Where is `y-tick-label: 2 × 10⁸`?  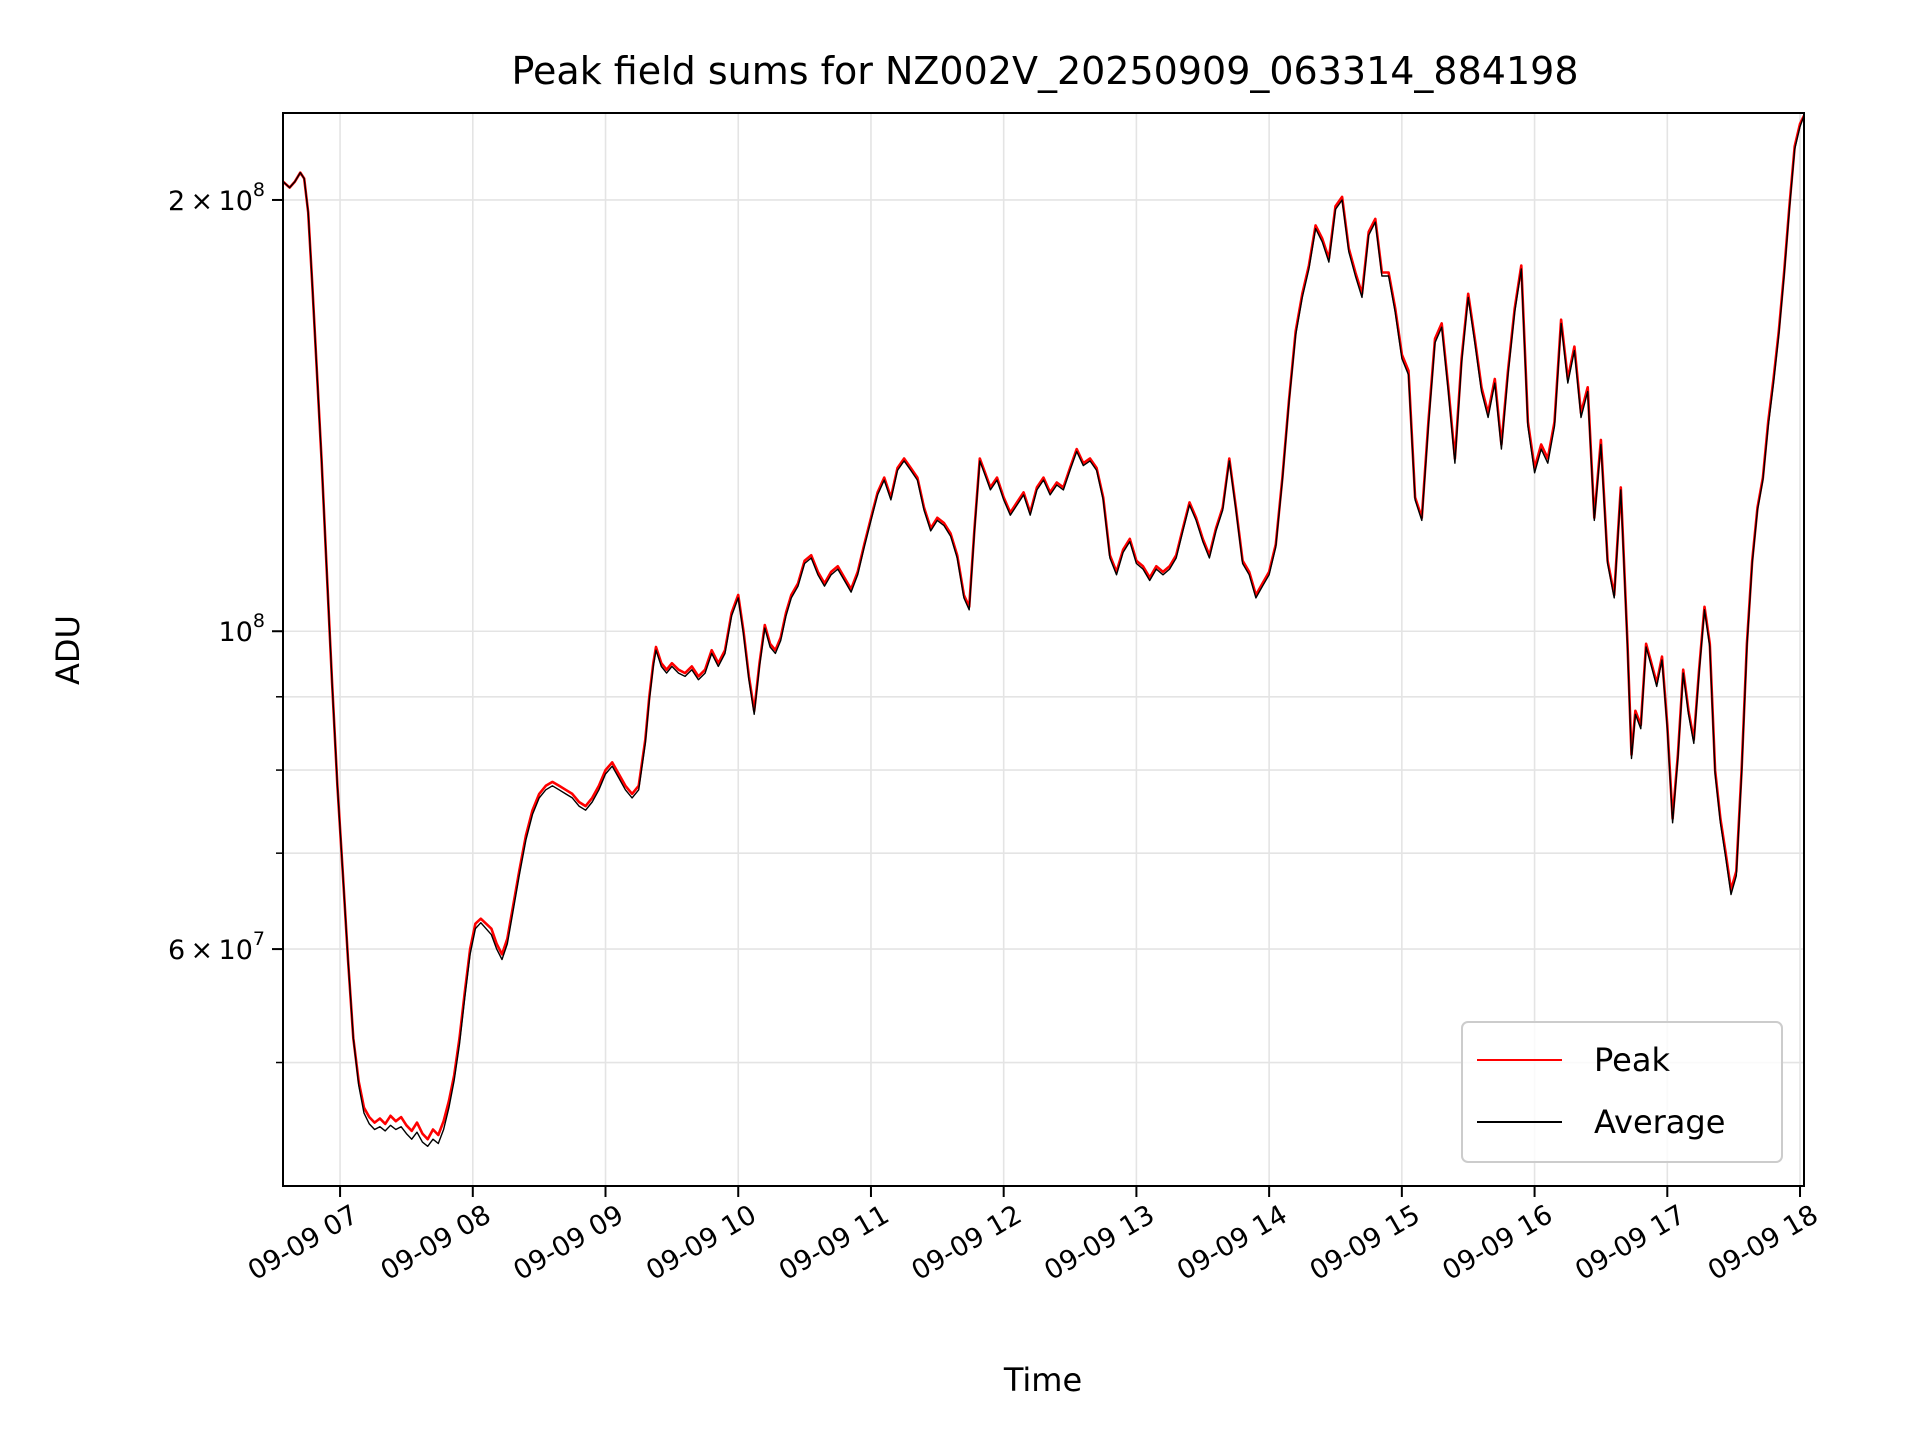 y-tick-label: 2 × 10⁸ is located at coordinates (216, 198).